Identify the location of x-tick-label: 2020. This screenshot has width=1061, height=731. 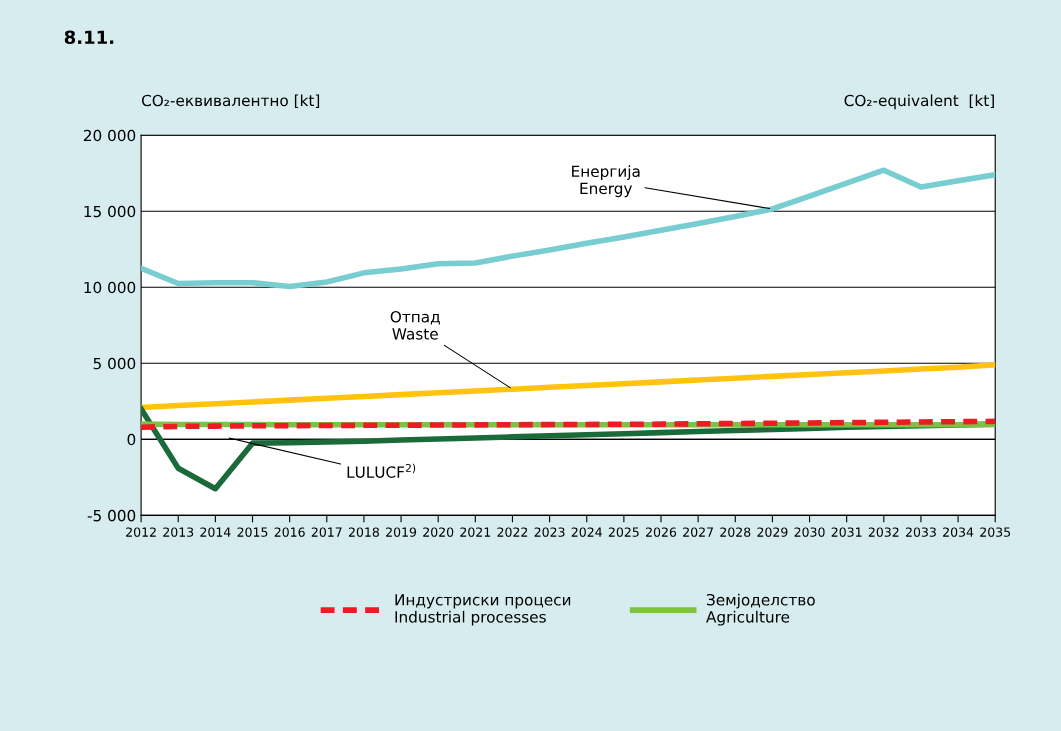
(438, 532).